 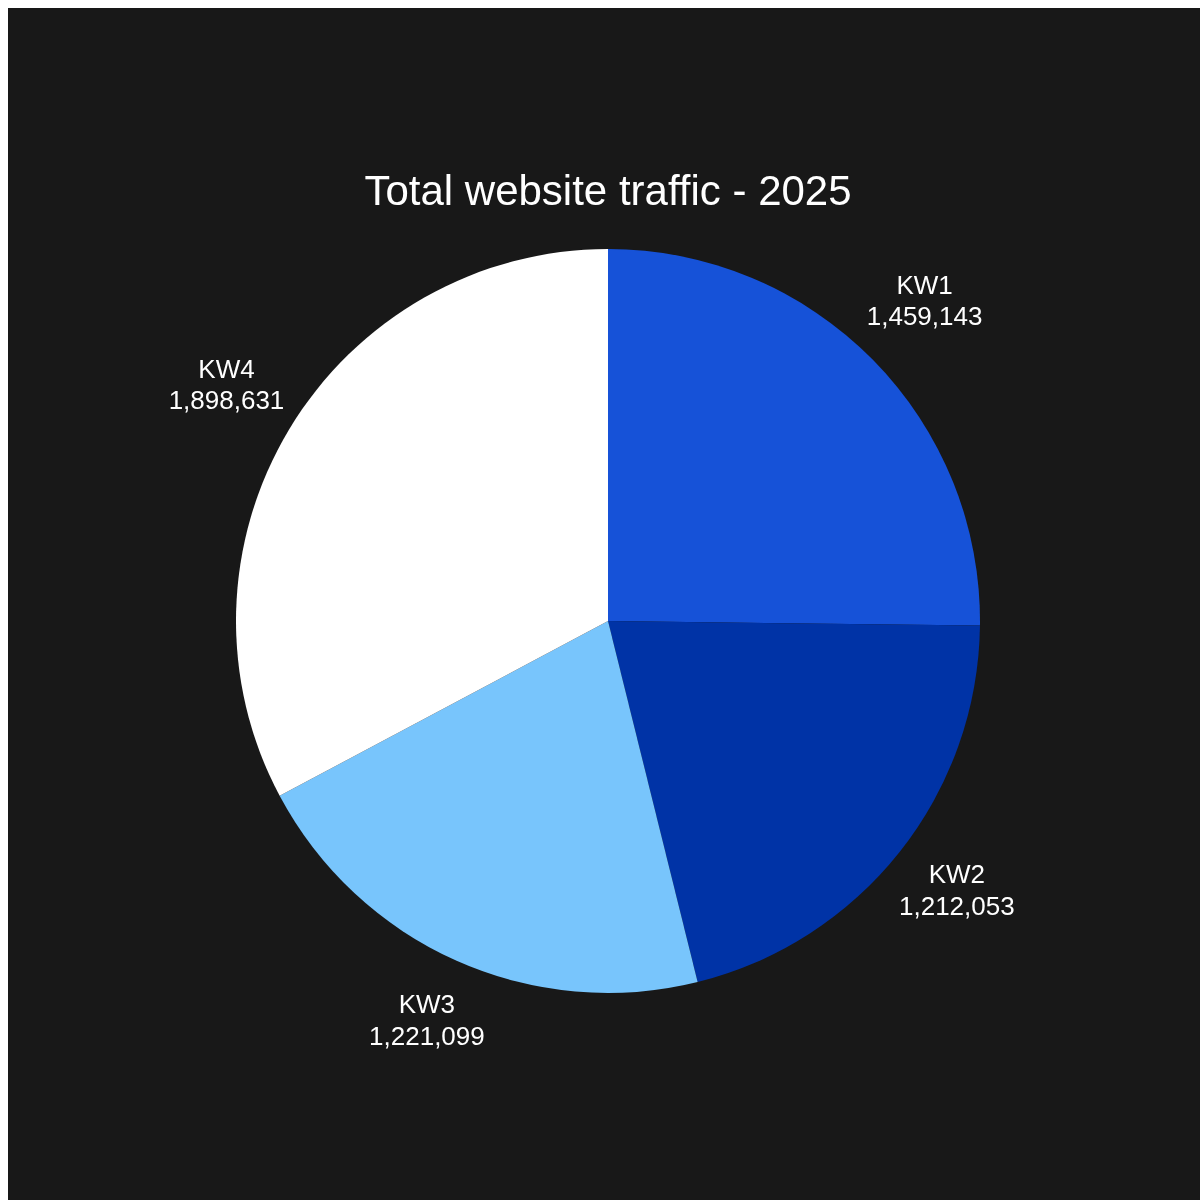 What do you see at coordinates (427, 1004) in the screenshot?
I see `slice-label: KW3` at bounding box center [427, 1004].